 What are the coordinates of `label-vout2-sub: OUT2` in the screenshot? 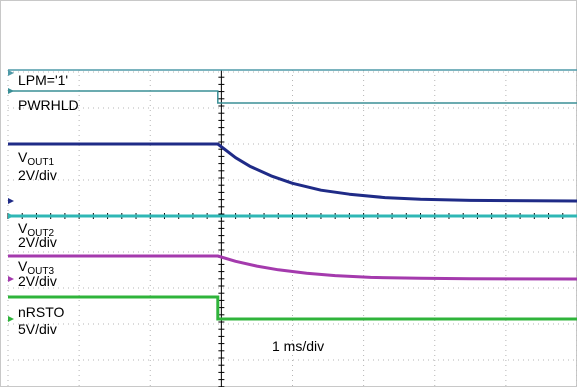 It's located at (40, 233).